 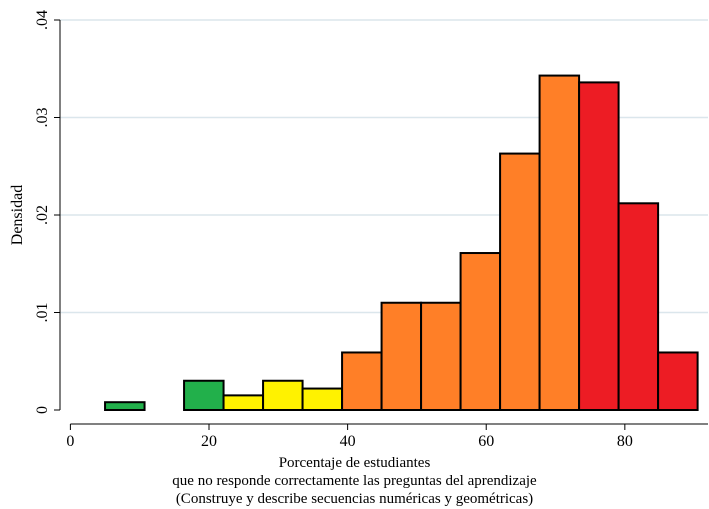 I want to click on y-axis-label: Densidad, so click(x=17, y=215).